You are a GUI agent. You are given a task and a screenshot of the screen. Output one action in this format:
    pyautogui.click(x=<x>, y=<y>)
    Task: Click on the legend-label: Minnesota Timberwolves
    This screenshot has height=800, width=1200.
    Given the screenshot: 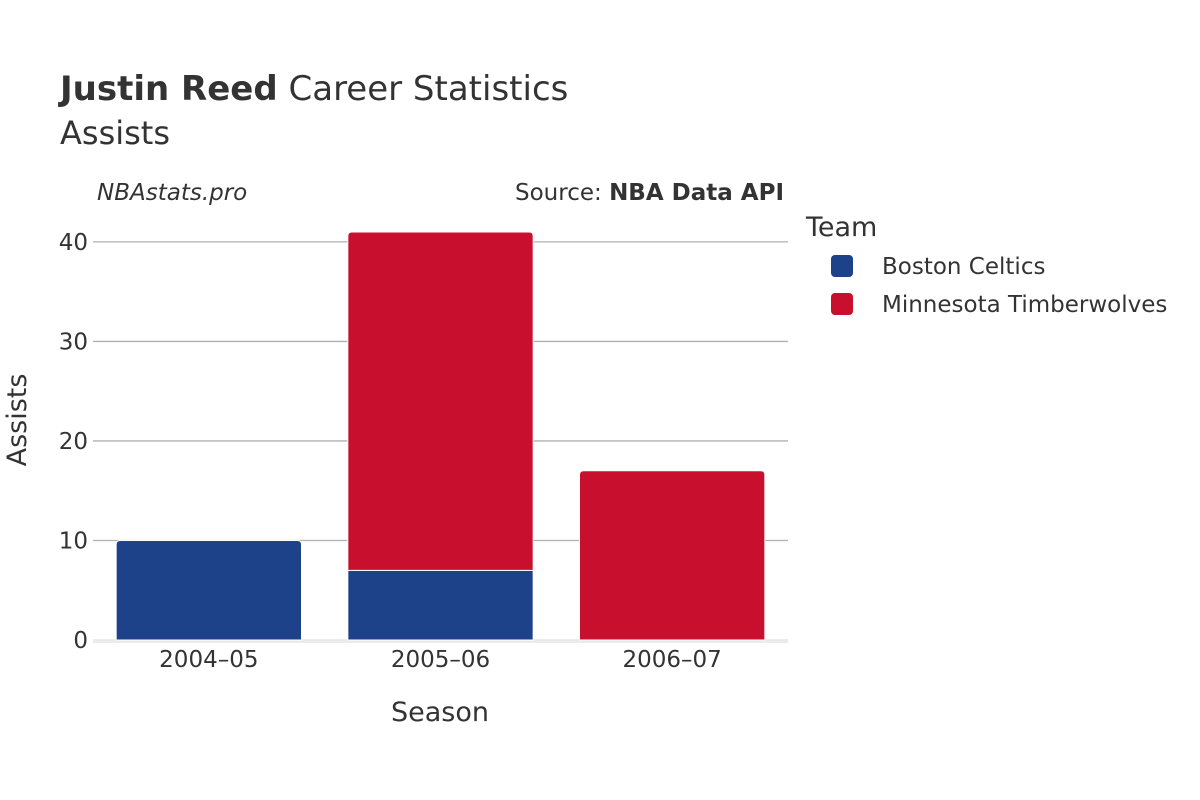 What is the action you would take?
    pyautogui.click(x=1024, y=305)
    